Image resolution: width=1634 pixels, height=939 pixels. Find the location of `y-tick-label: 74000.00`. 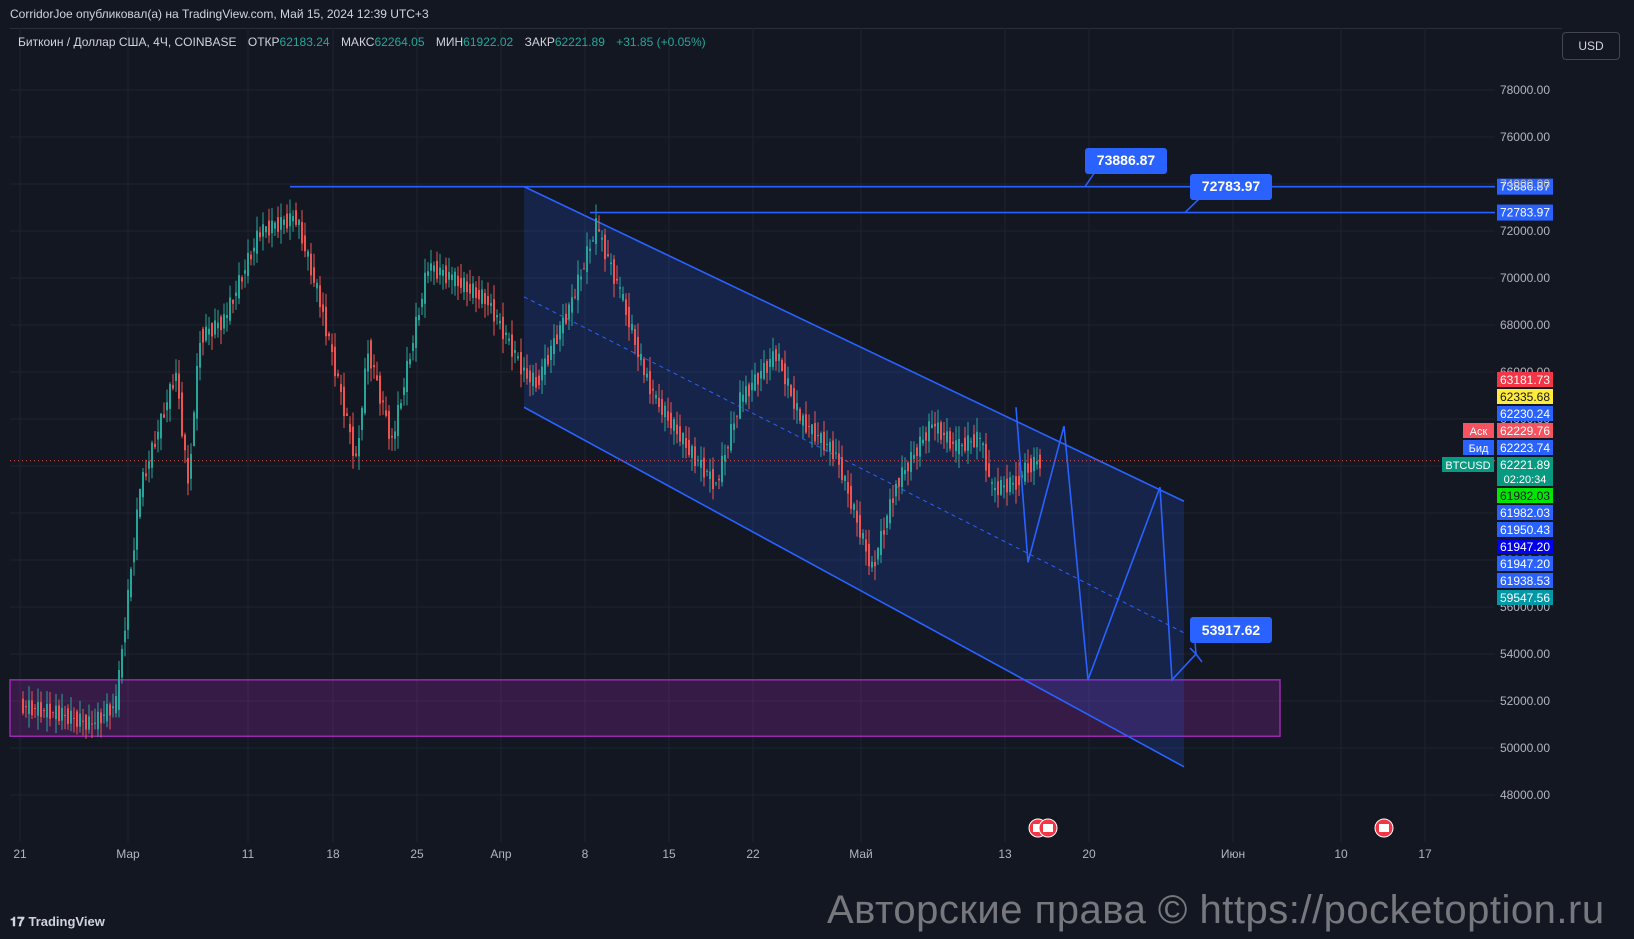

y-tick-label: 74000.00 is located at coordinates (1525, 184).